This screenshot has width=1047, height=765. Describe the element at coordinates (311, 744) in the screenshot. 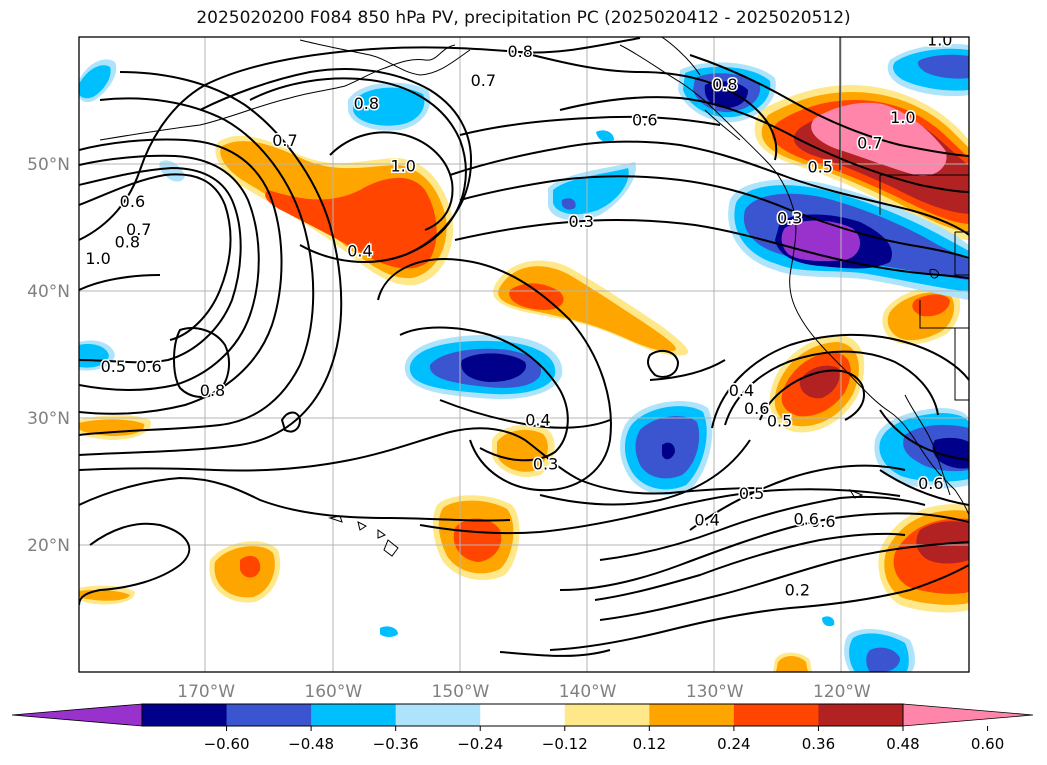

I see `colorbar-tick-label: −0.48` at that location.